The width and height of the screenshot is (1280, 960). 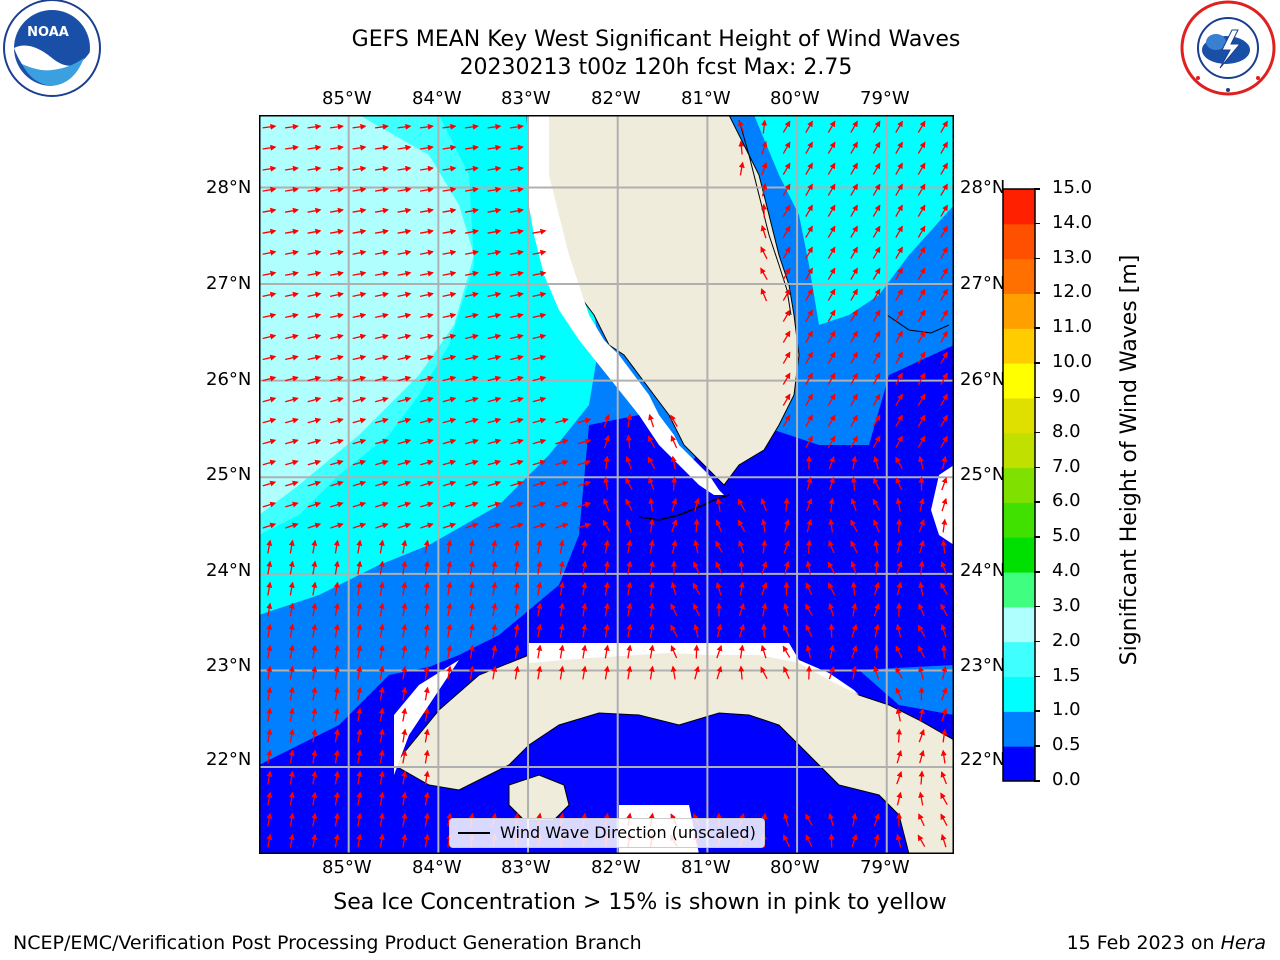 What do you see at coordinates (474, 833) in the screenshot?
I see `legend-line-sample` at bounding box center [474, 833].